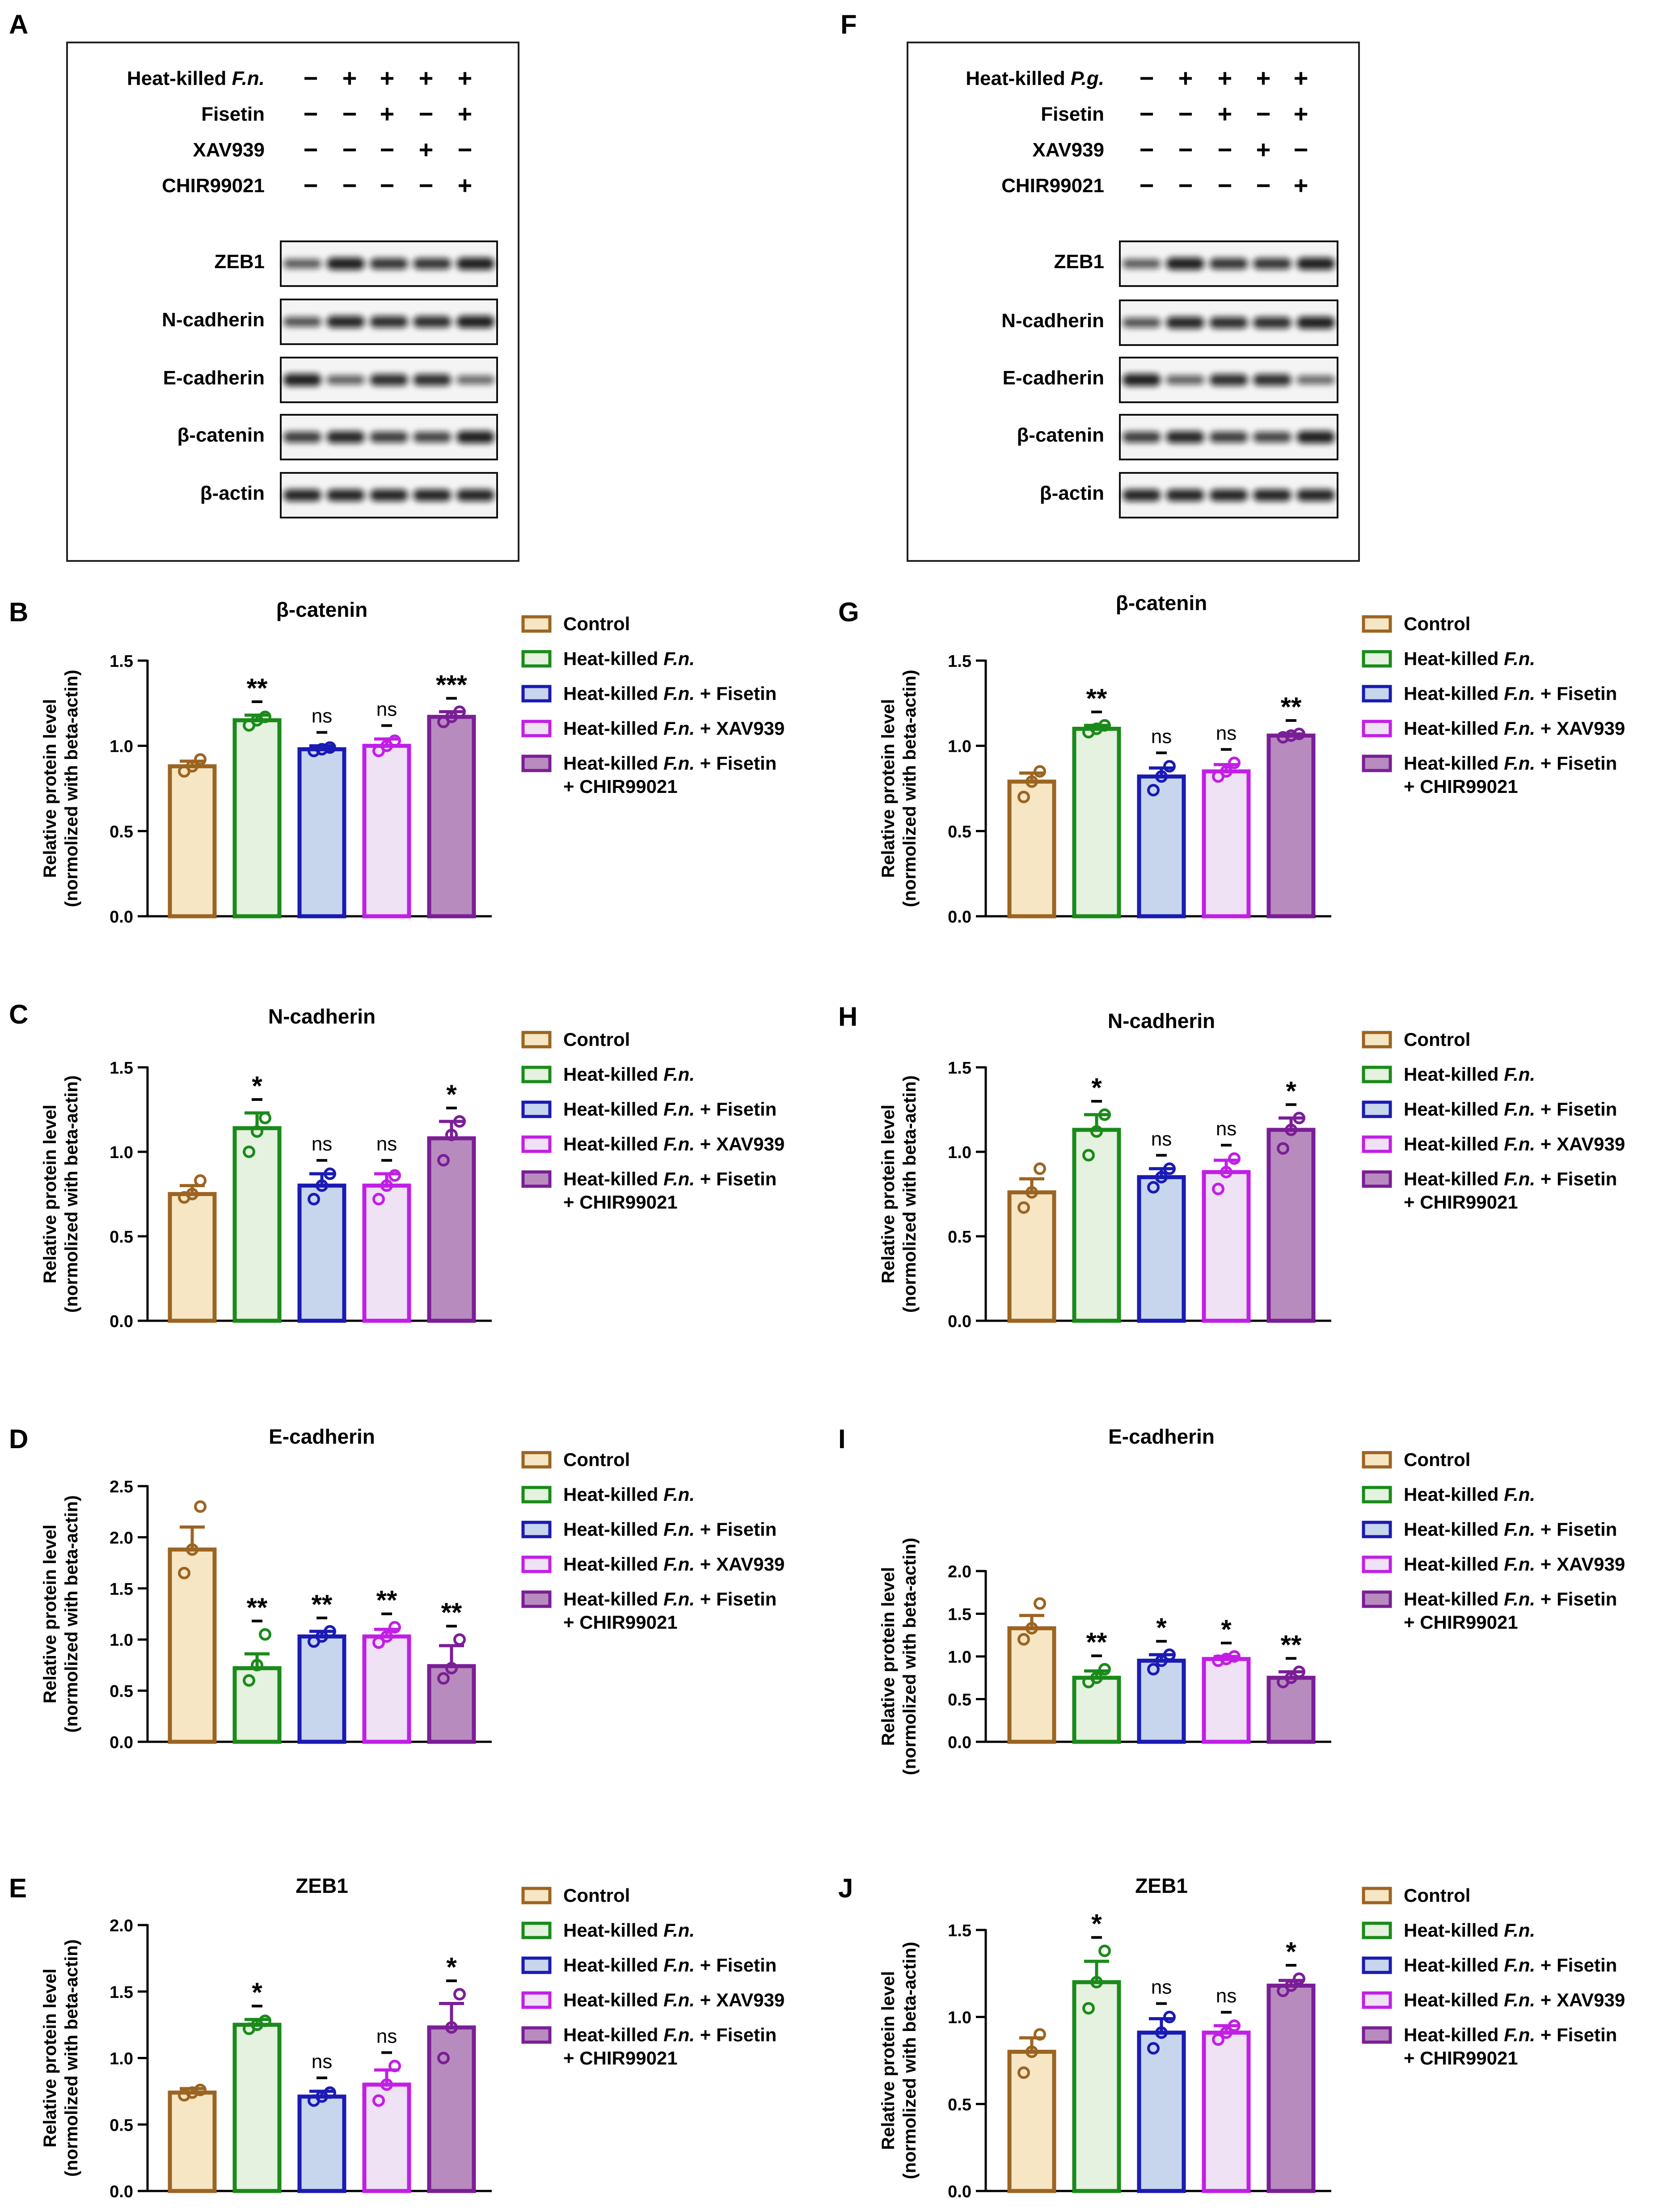  What do you see at coordinates (1072, 114) in the screenshot?
I see `treatment-label: Fisetin` at bounding box center [1072, 114].